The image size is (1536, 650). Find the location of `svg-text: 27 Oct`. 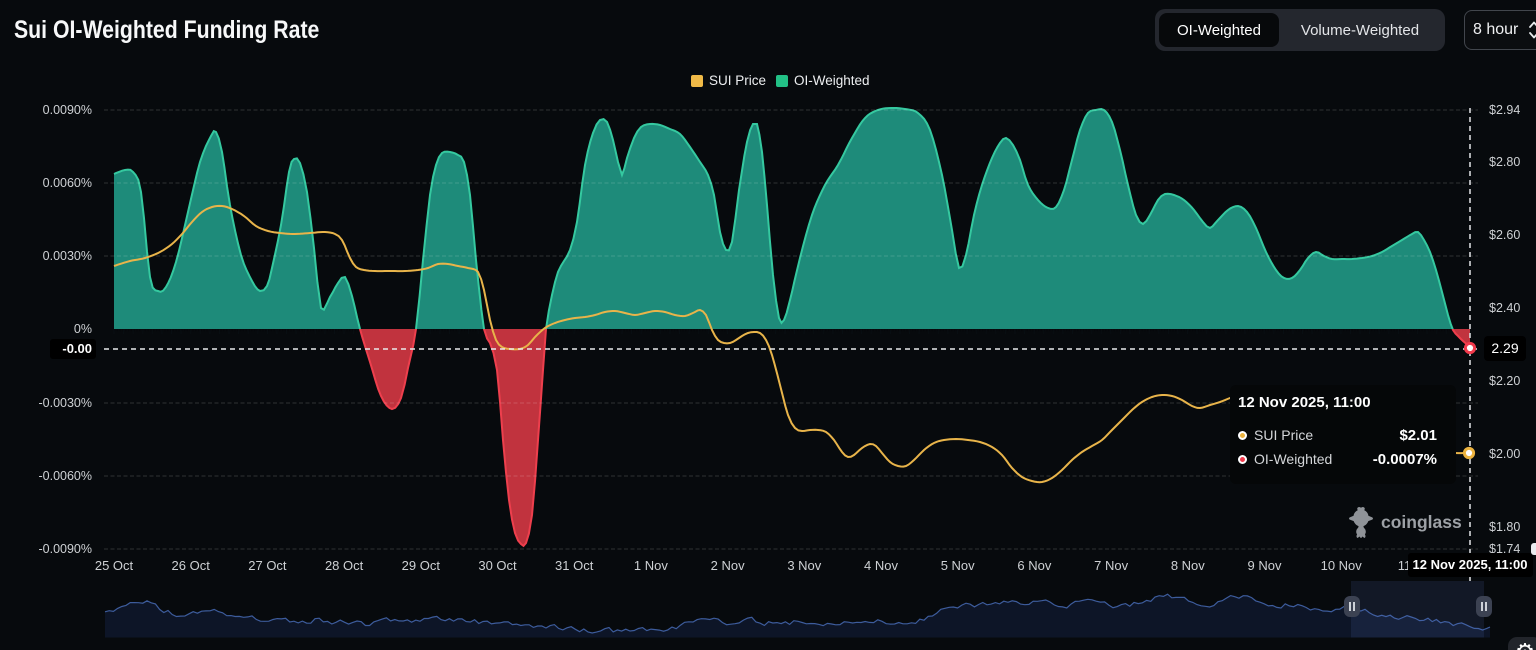

svg-text: 27 Oct is located at coordinates (267, 565).